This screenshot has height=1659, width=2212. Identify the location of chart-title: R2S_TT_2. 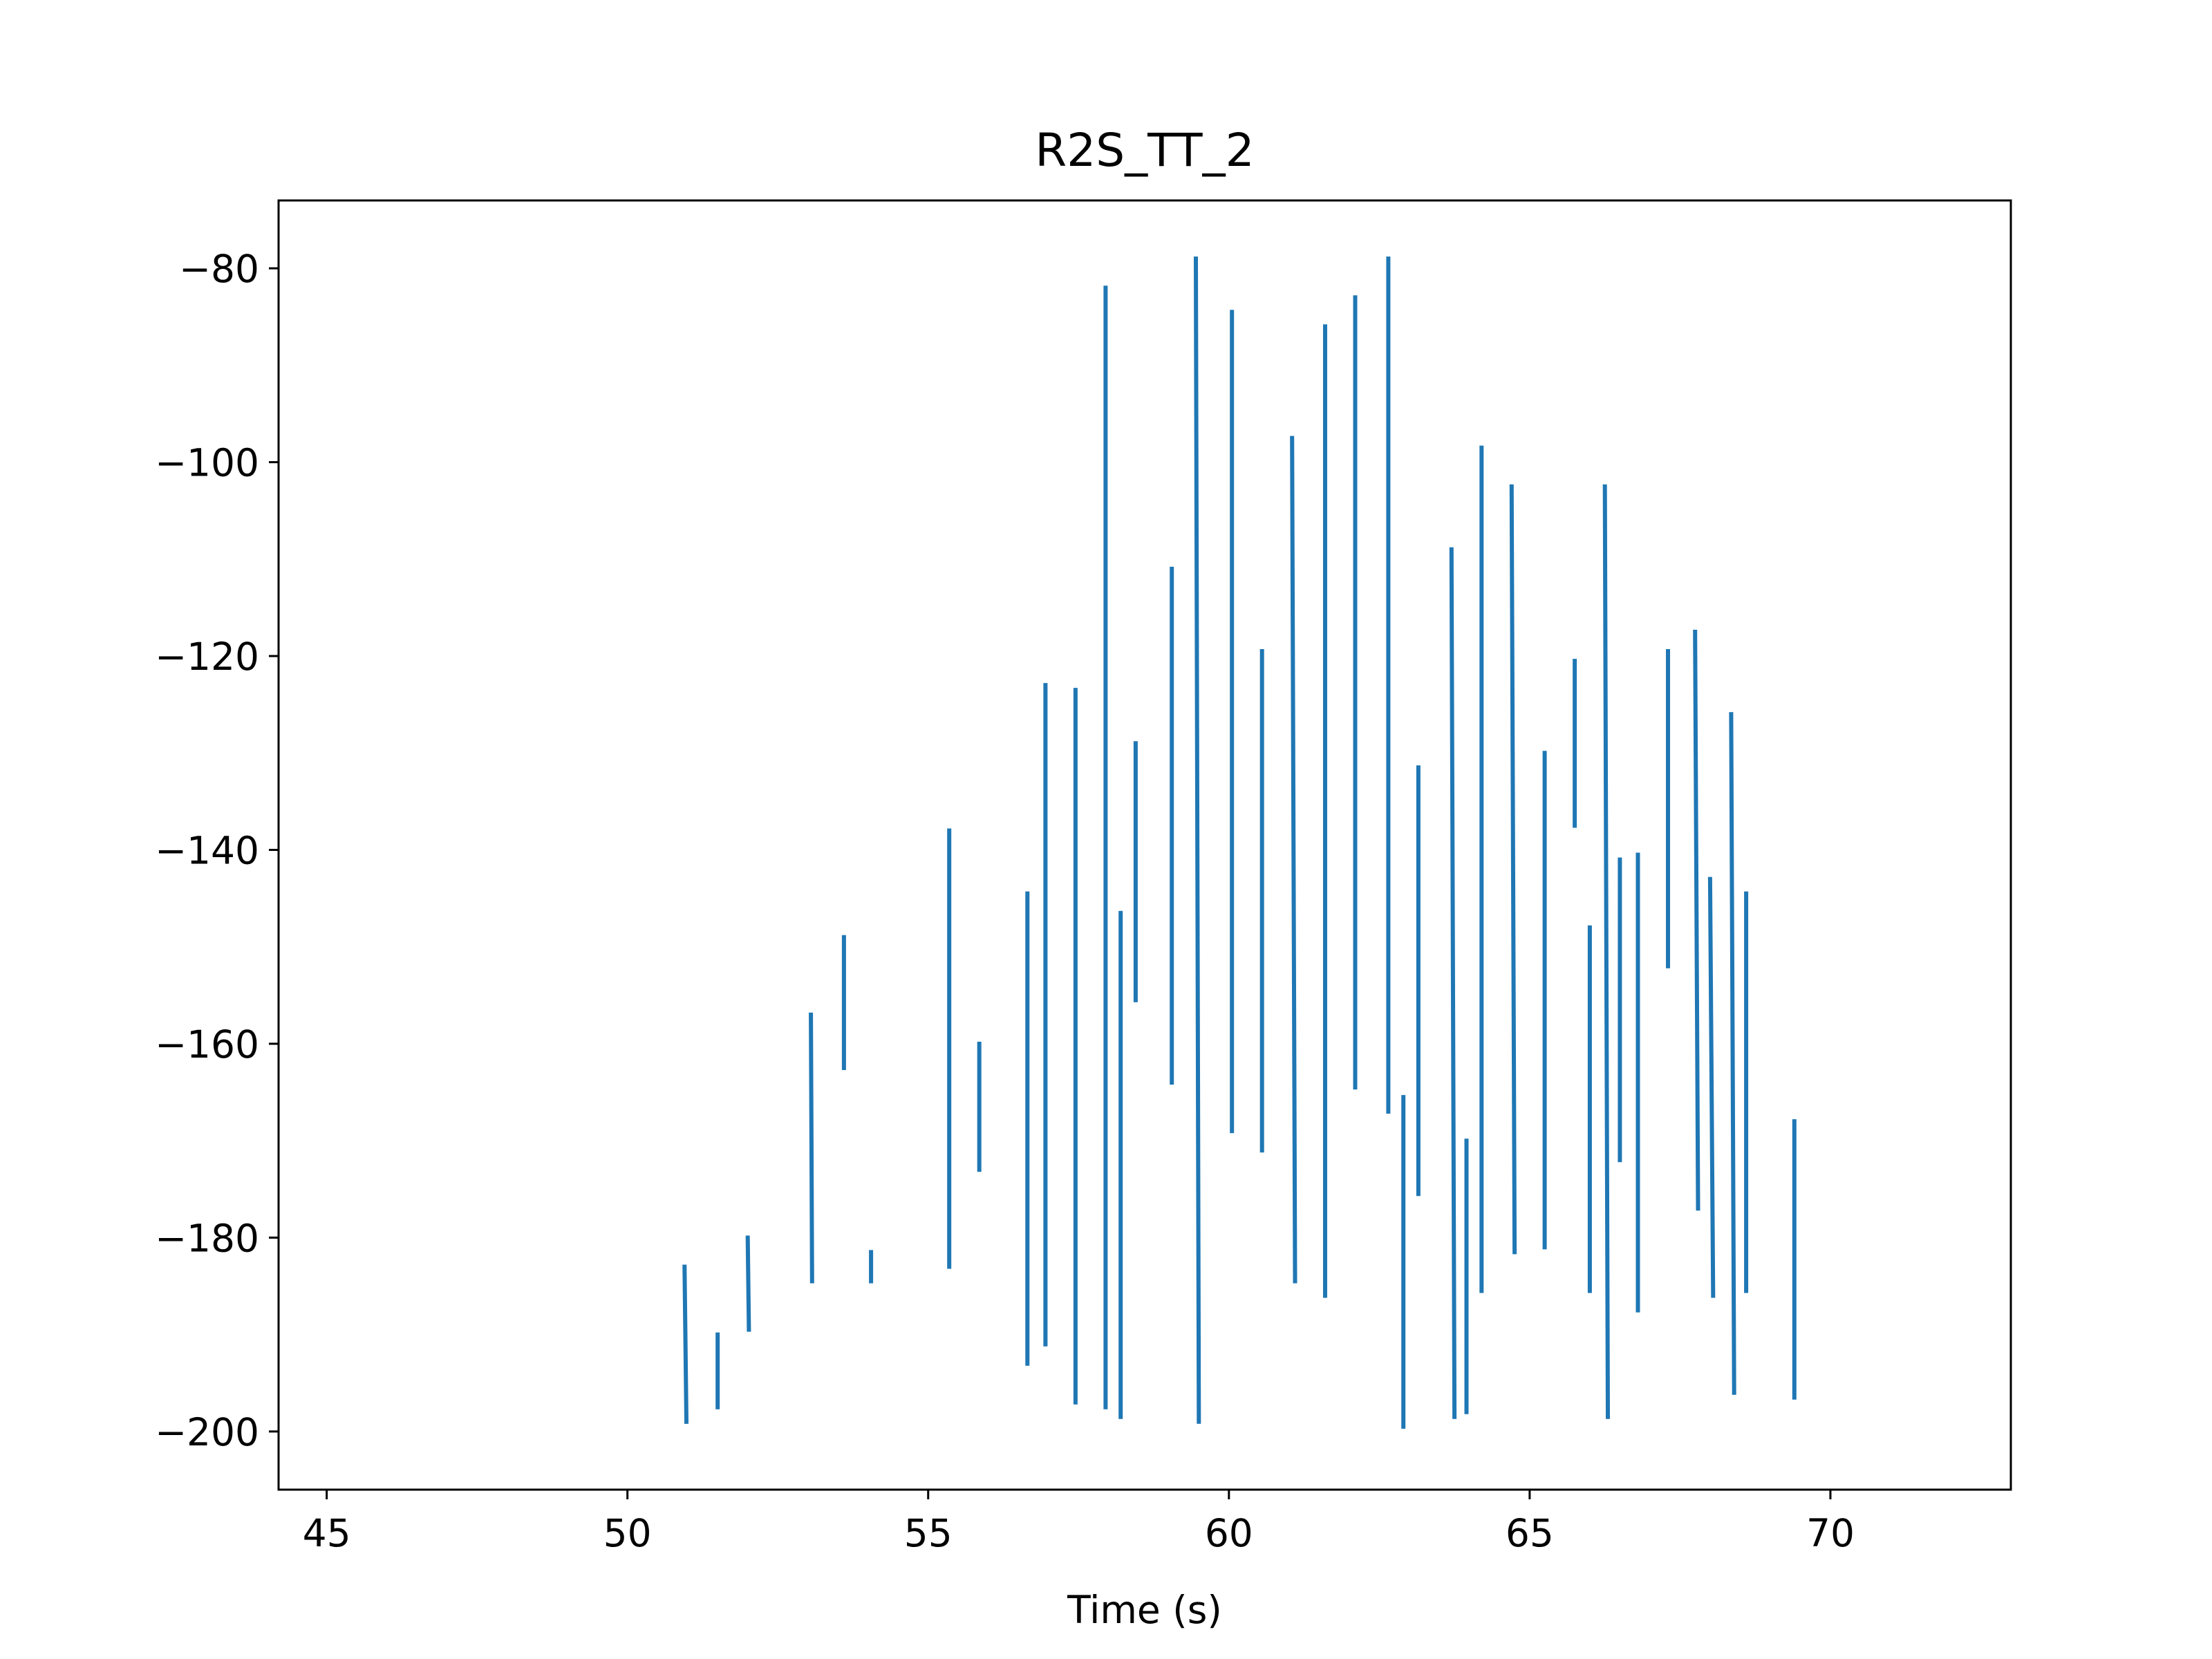
(1145, 150).